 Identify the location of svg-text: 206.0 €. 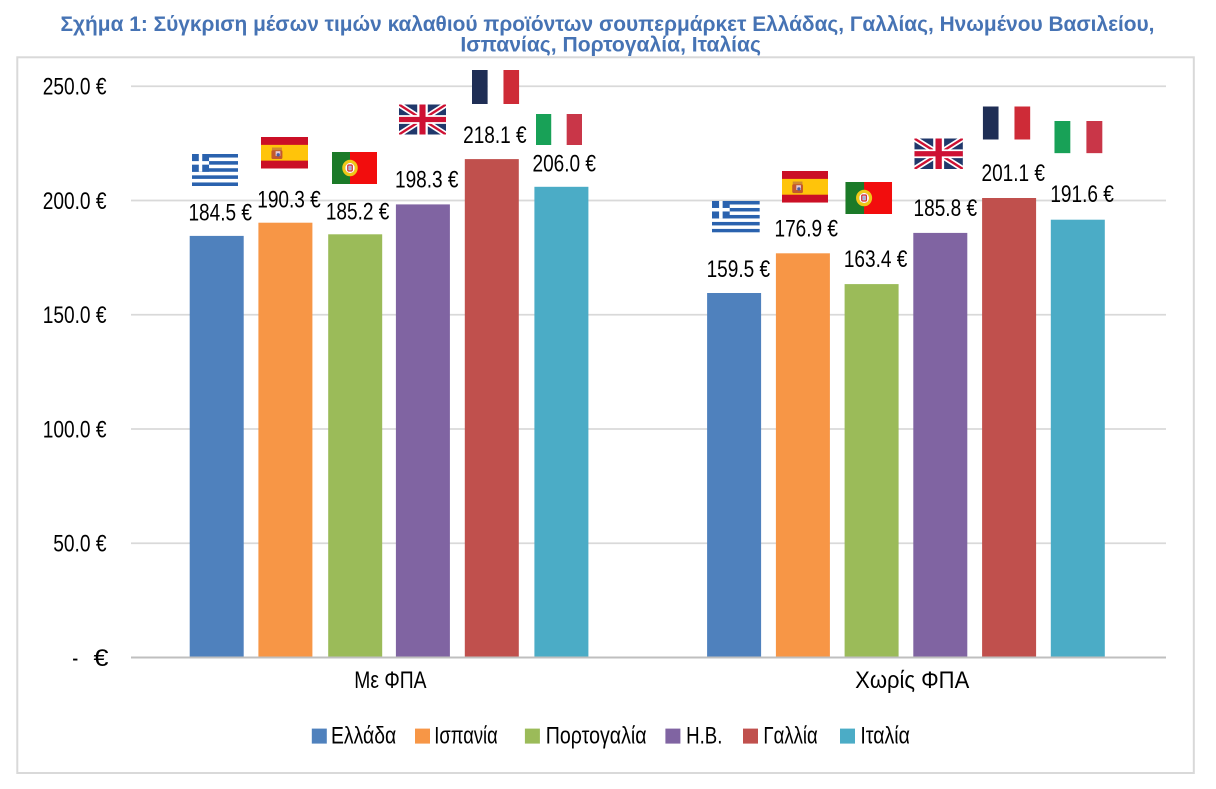
(565, 164).